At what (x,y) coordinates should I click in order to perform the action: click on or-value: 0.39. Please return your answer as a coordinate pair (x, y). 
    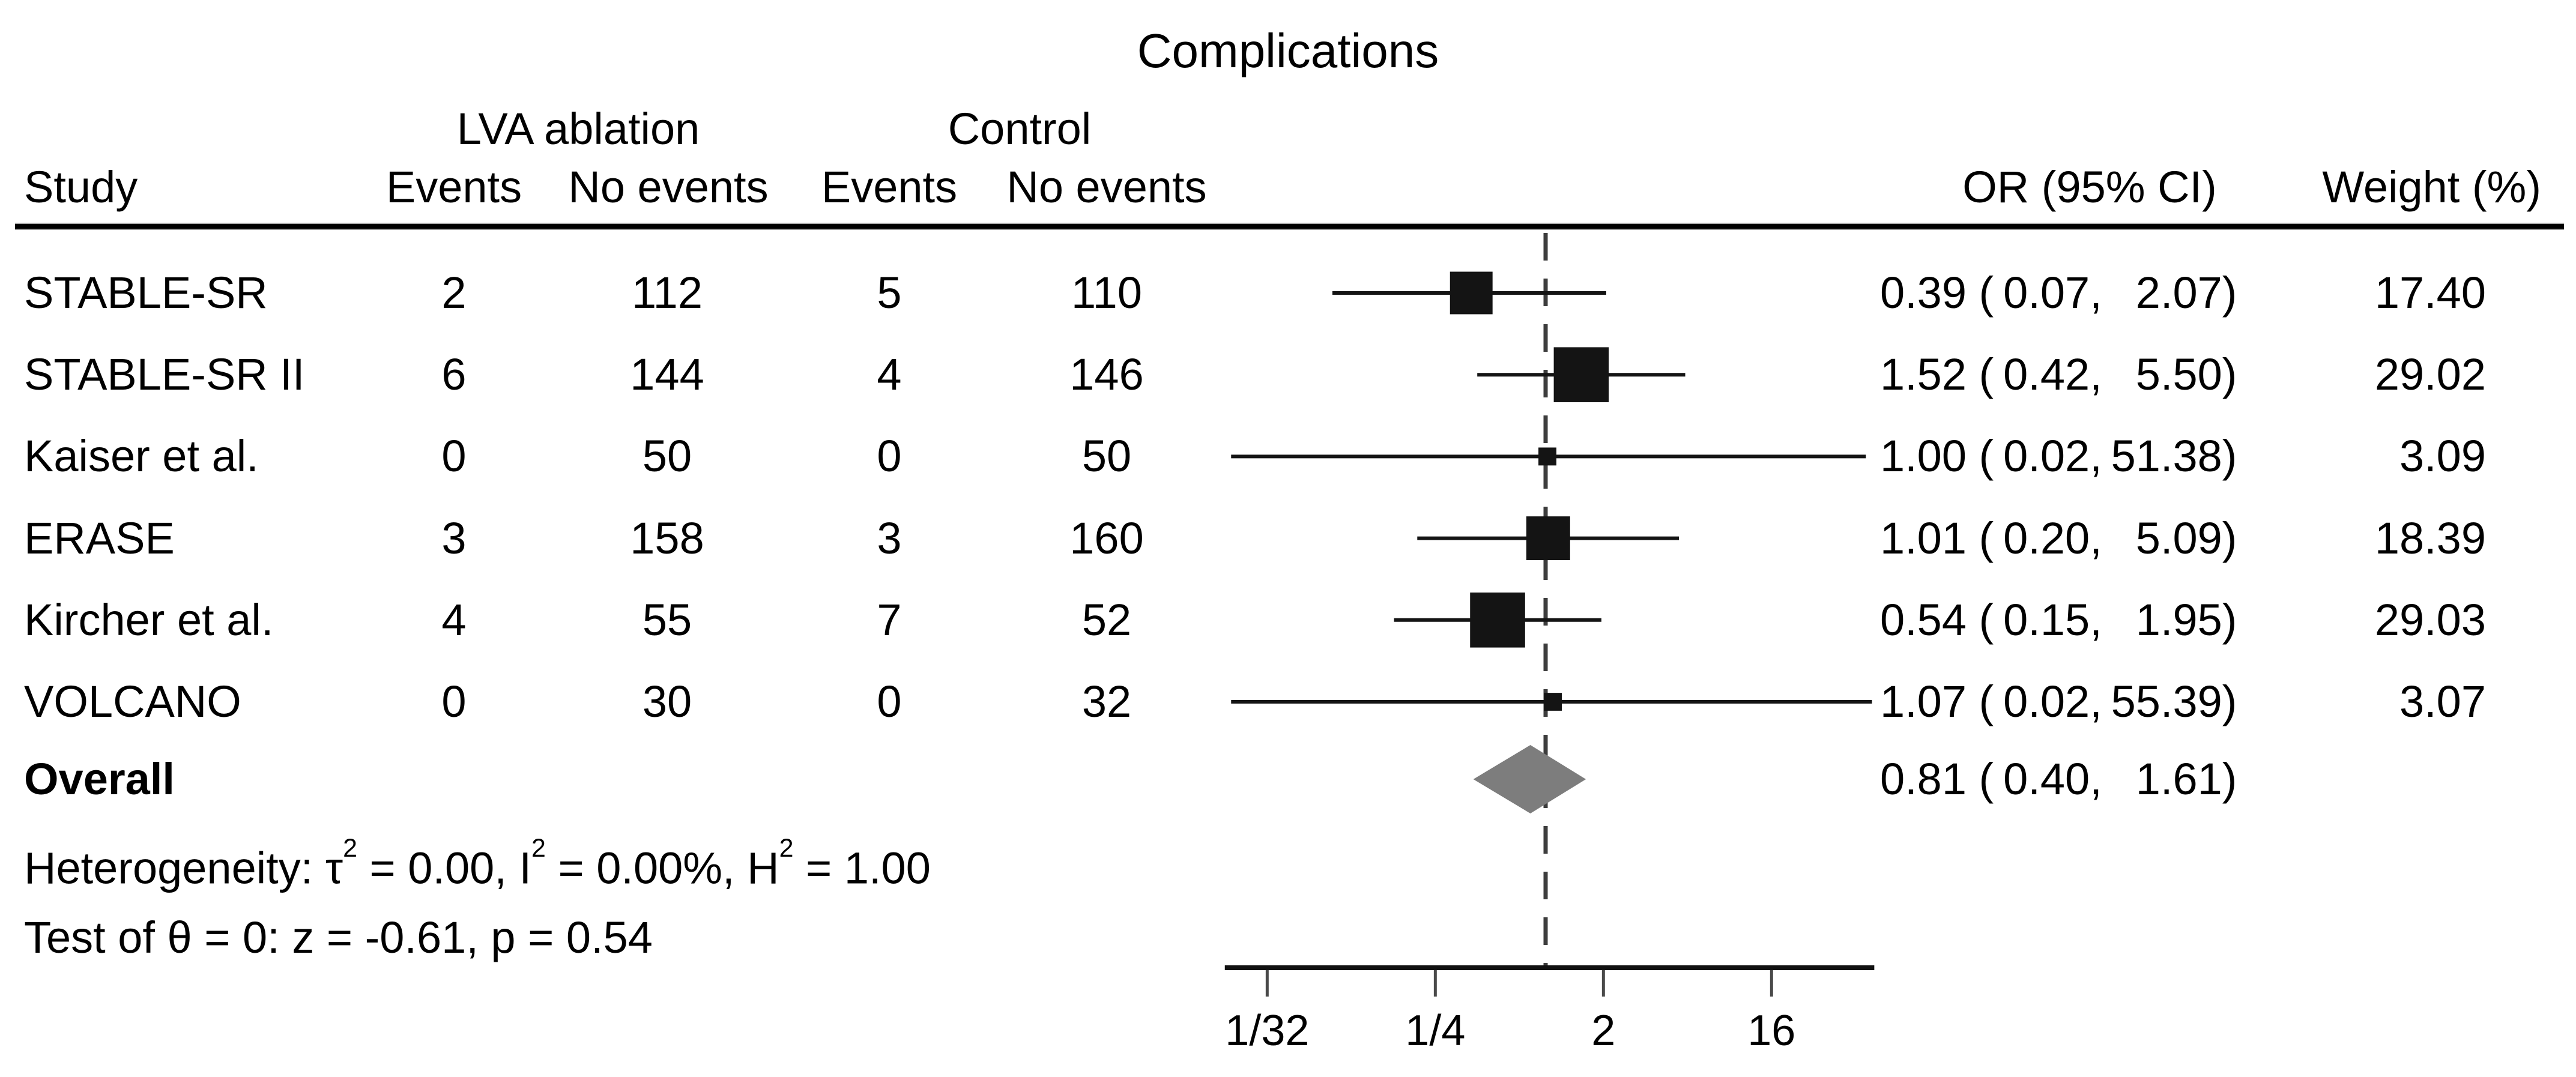
    Looking at the image, I should click on (1923, 293).